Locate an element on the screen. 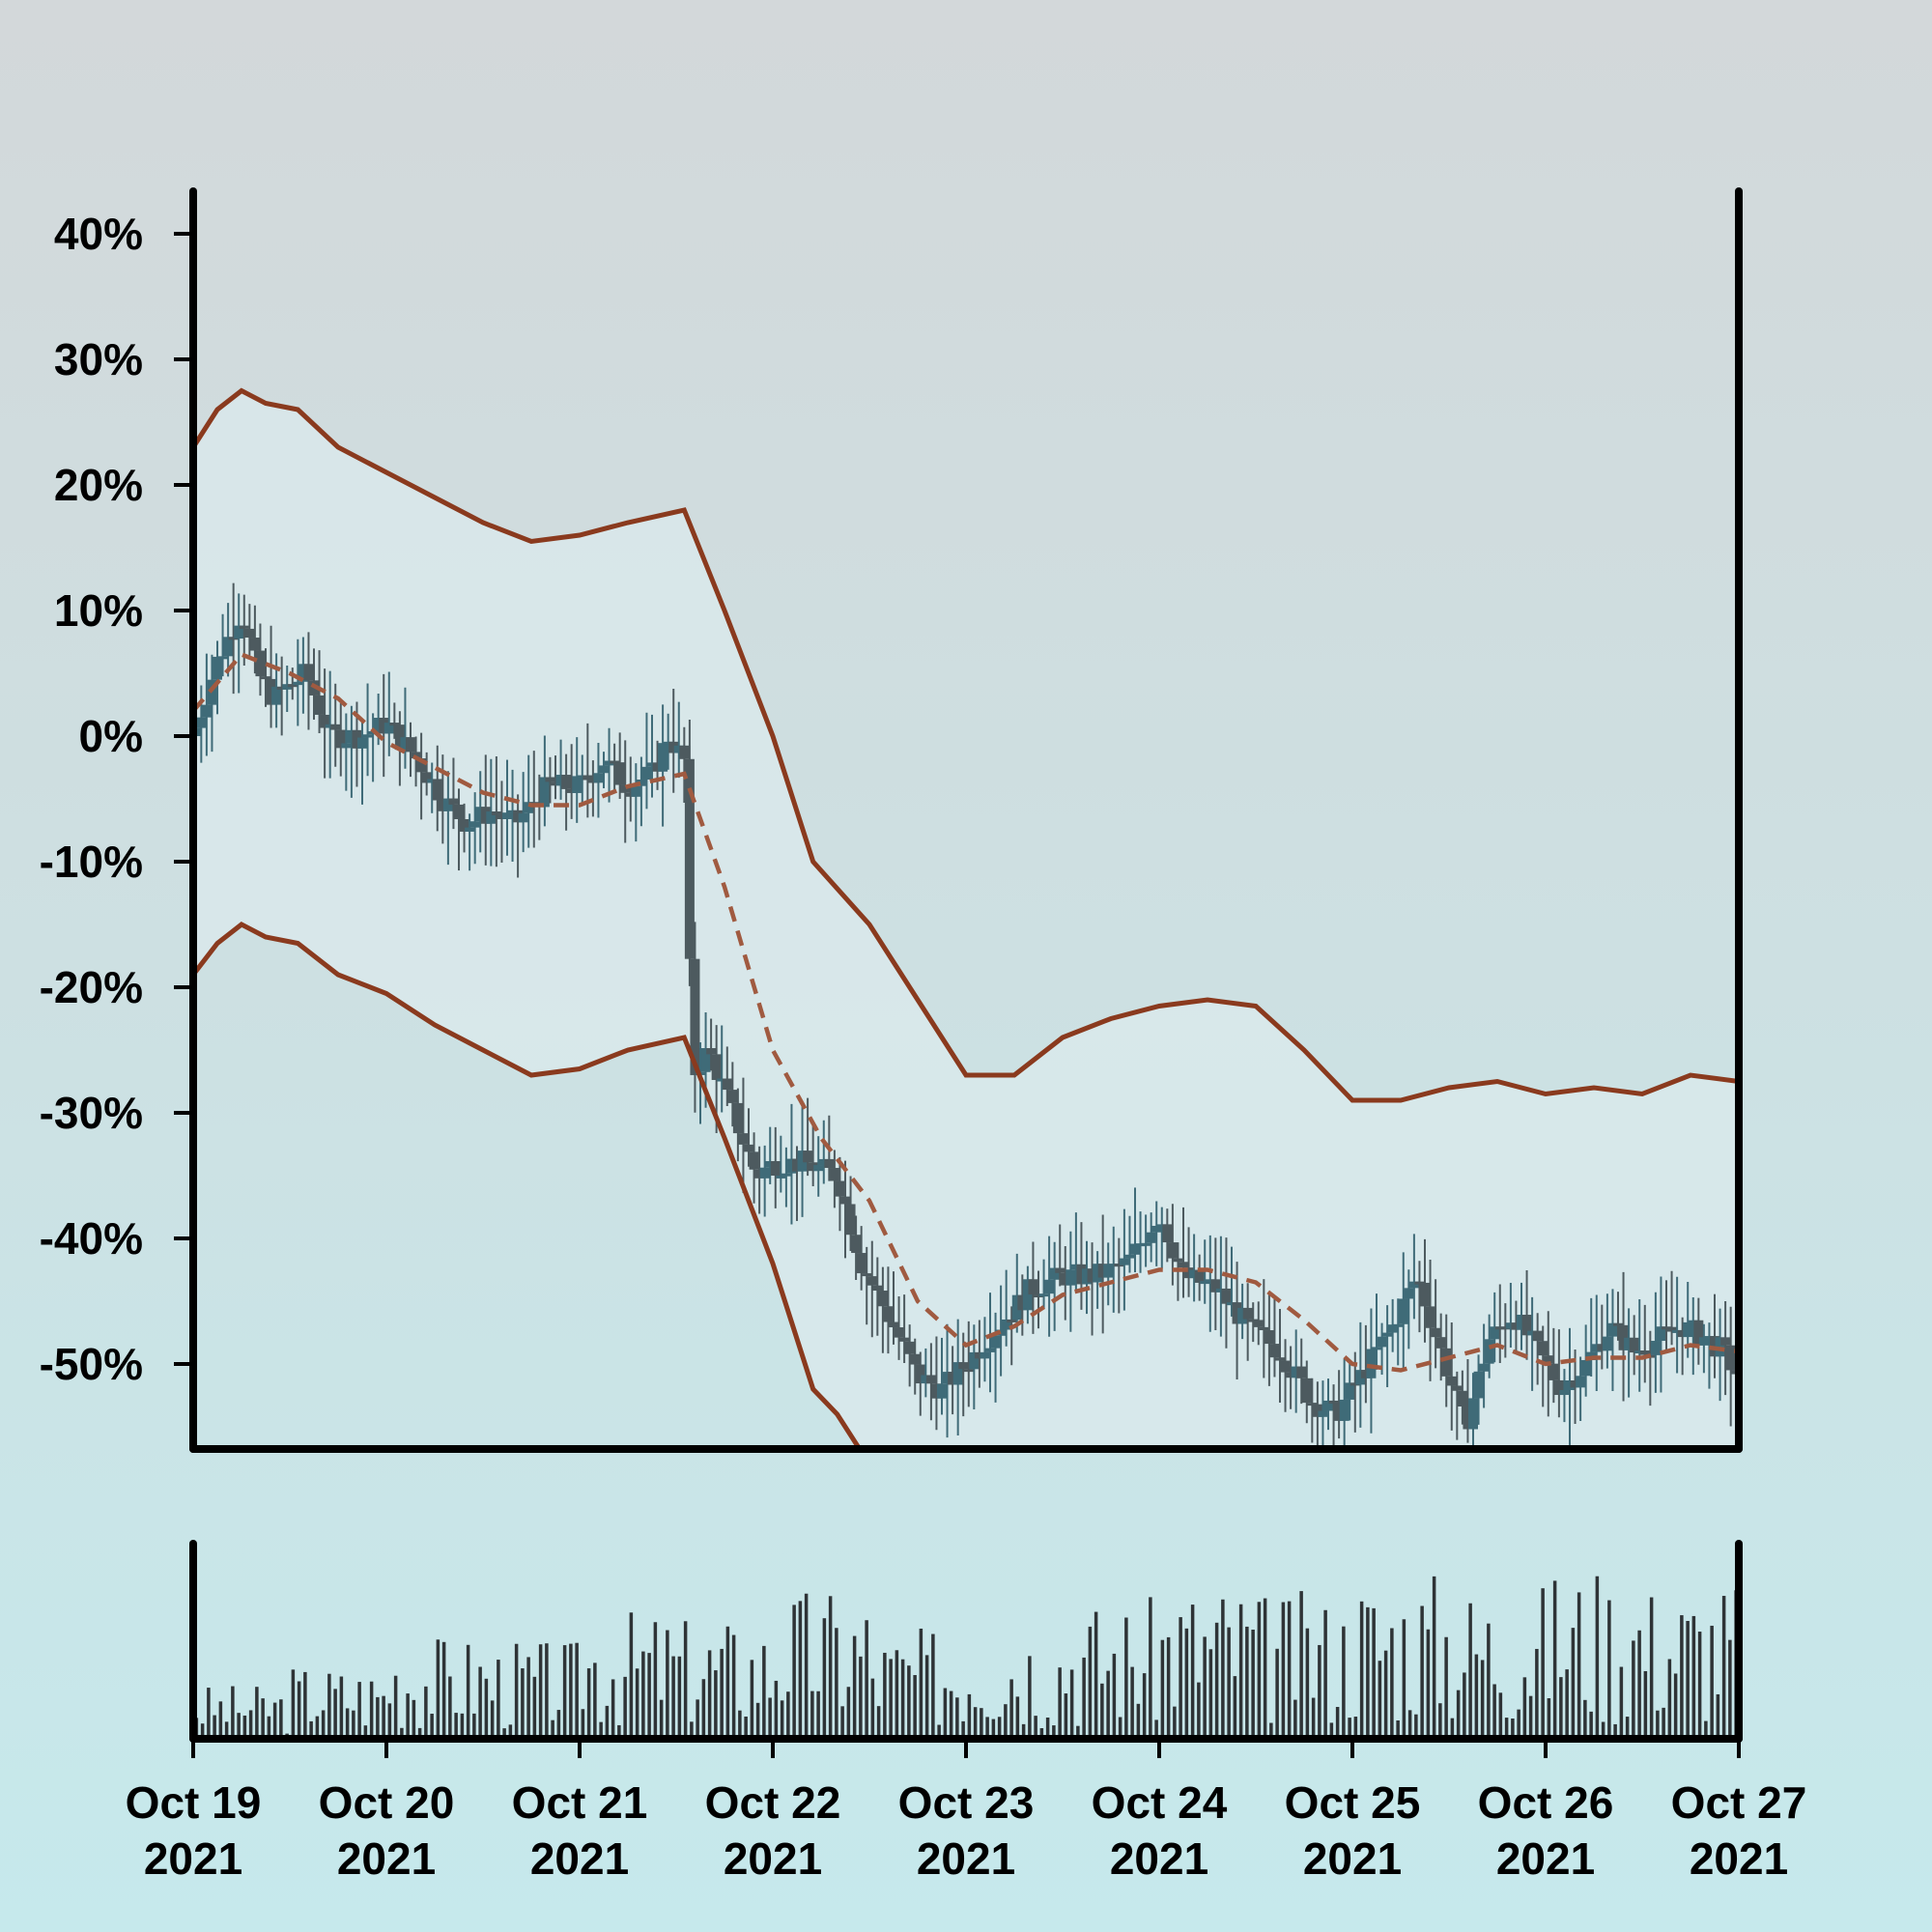  x-tick-label-year: 2021 is located at coordinates (193, 1858).